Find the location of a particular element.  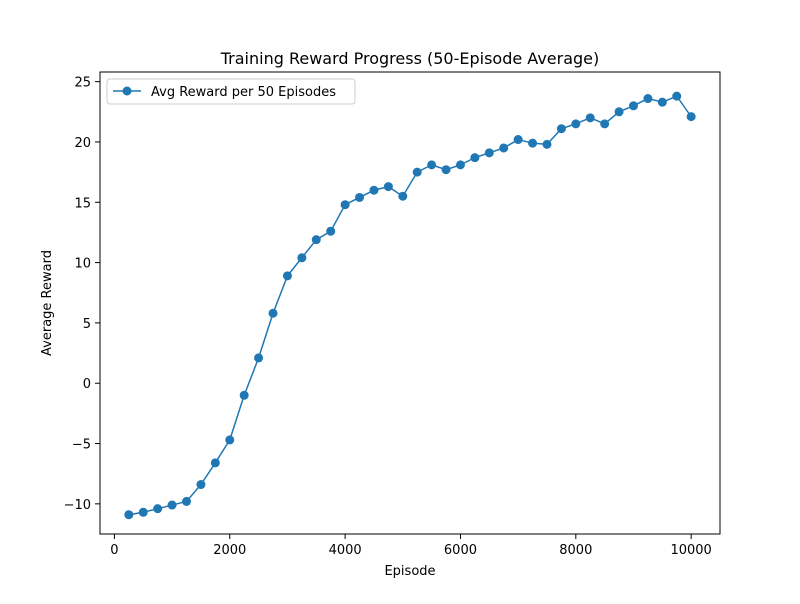

y-tick-label: 20 is located at coordinates (82, 143).